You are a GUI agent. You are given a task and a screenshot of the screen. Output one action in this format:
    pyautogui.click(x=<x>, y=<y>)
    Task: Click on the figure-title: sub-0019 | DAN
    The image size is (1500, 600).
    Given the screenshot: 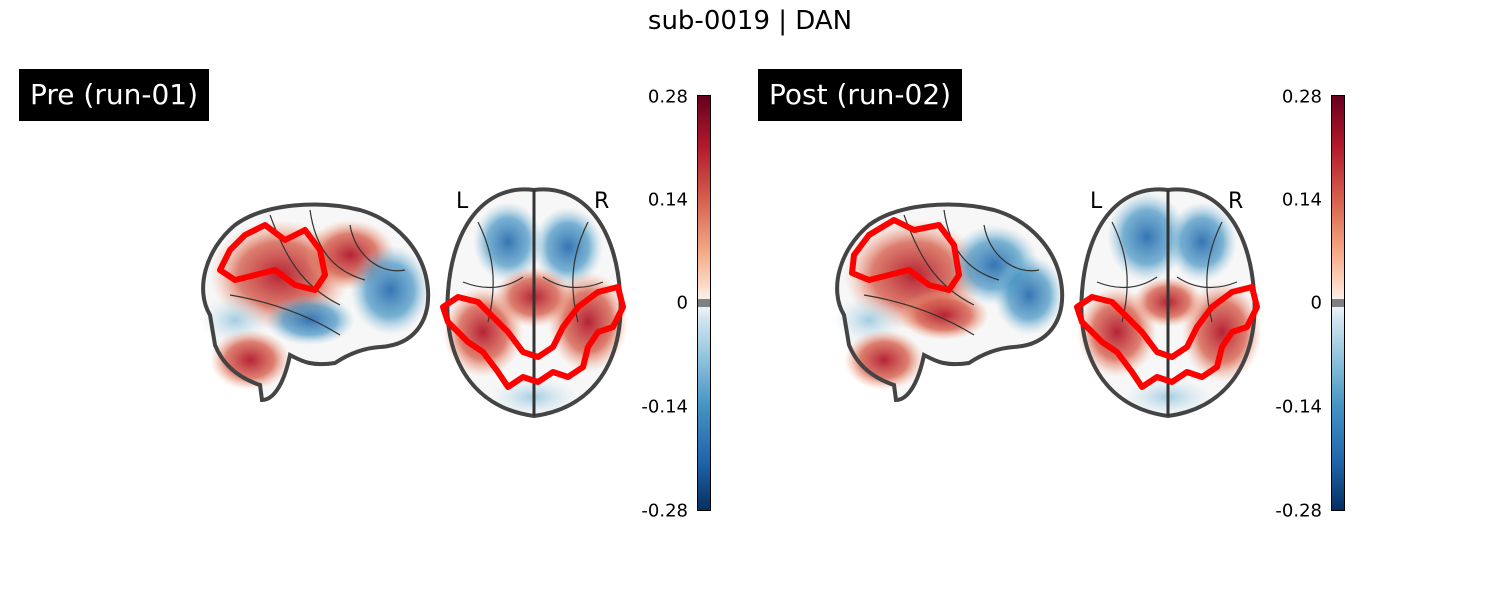 What is the action you would take?
    pyautogui.click(x=750, y=21)
    